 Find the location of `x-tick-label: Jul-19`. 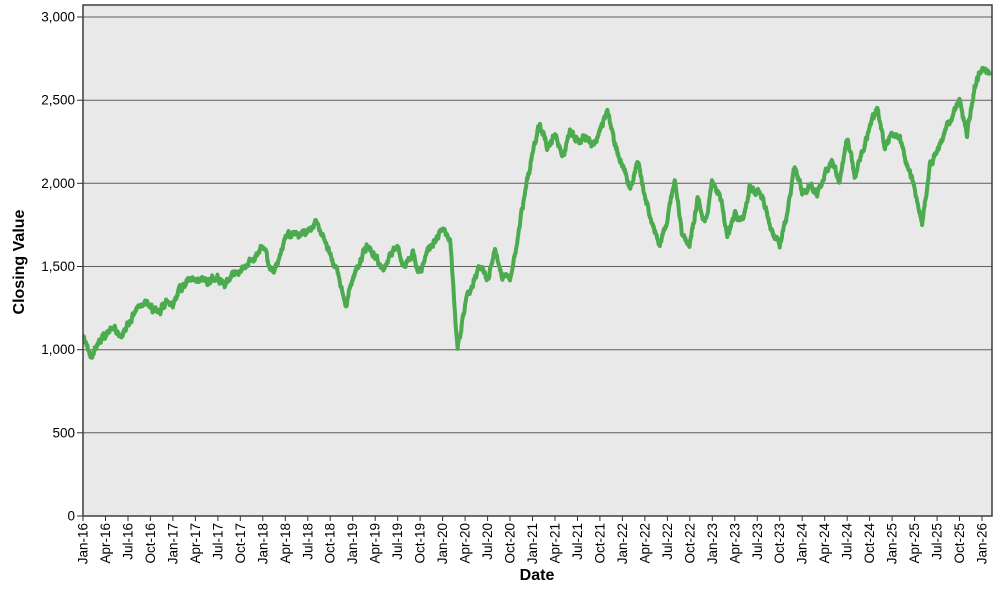

x-tick-label: Jul-19 is located at coordinates (397, 541).